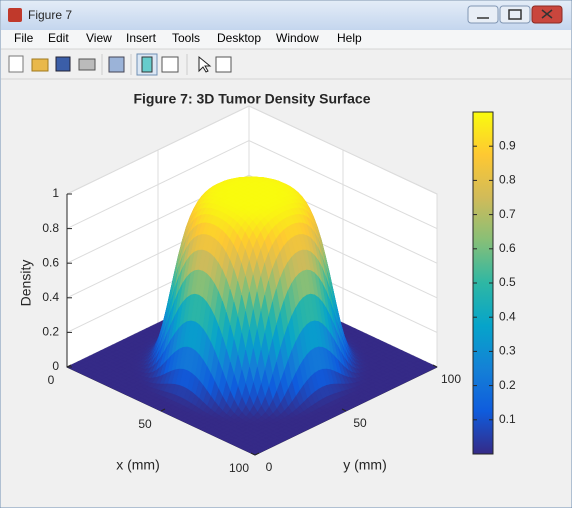 The height and width of the screenshot is (508, 572). I want to click on colorbar-tick-label: 0.3, so click(507, 351).